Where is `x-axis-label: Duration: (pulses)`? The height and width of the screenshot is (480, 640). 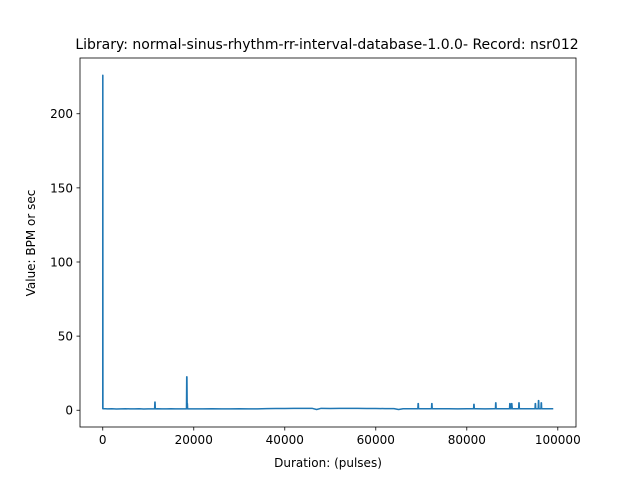
x-axis-label: Duration: (pulses) is located at coordinates (328, 463).